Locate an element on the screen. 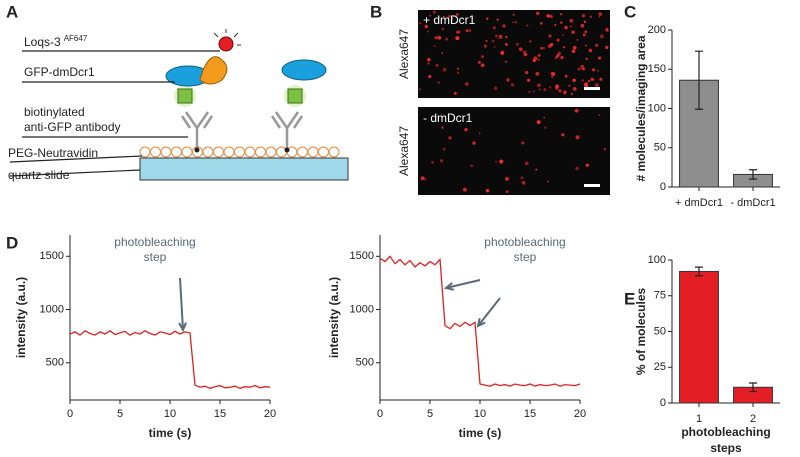  x-axis-label: time (s) is located at coordinates (170, 433).